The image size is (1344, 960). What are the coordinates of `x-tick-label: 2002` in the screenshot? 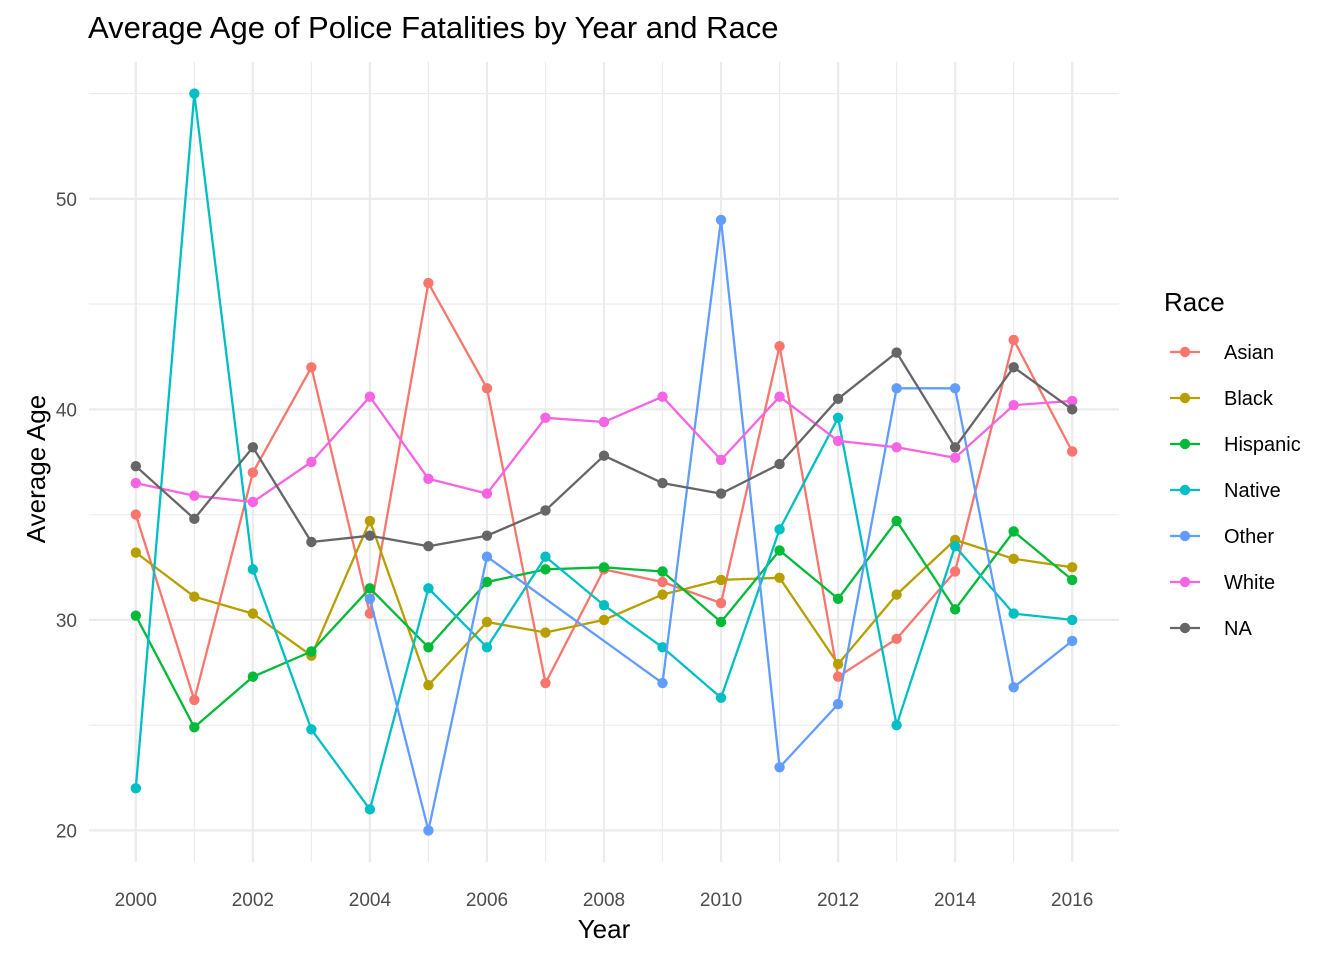 It's located at (253, 900).